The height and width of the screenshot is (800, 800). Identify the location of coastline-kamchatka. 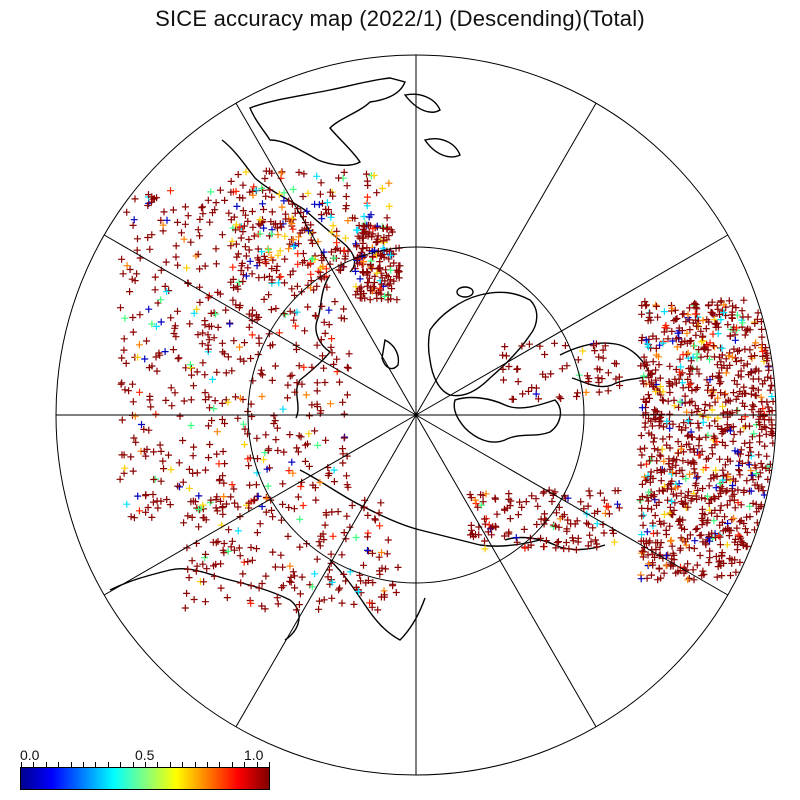
(377, 600).